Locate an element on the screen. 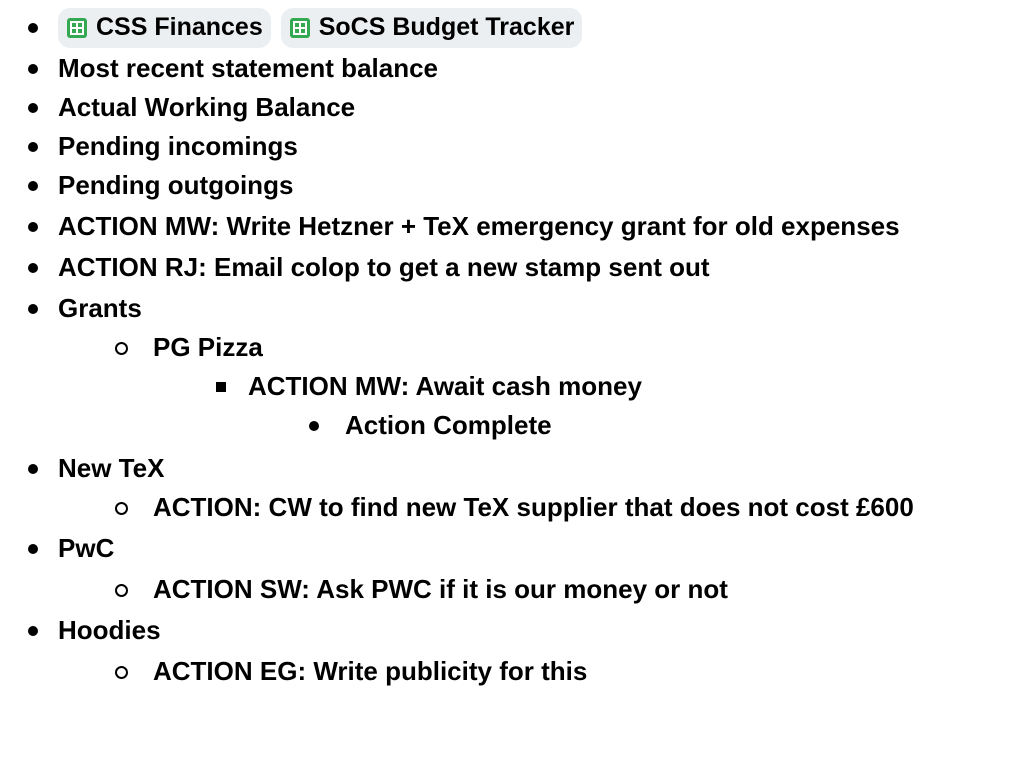 This screenshot has width=1018, height=762. list-item: PG Pizza is located at coordinates (509, 347).